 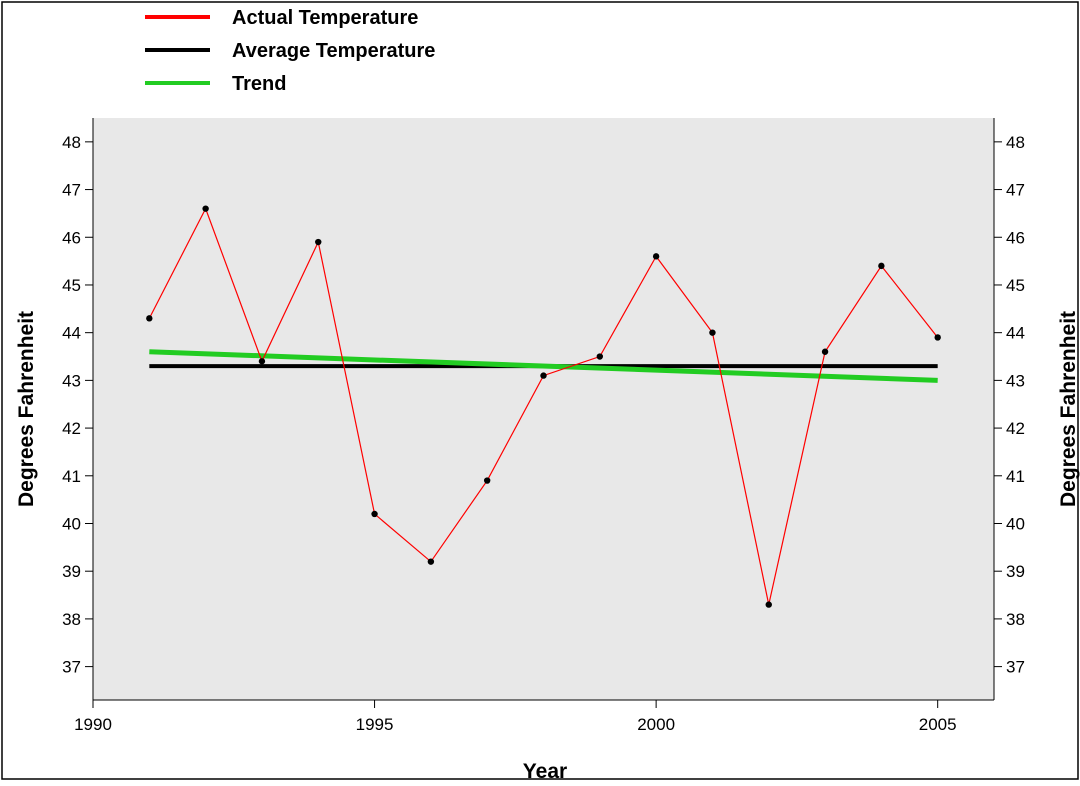 What do you see at coordinates (26, 409) in the screenshot?
I see `y-axis-title-left: Degrees Fahrenheit` at bounding box center [26, 409].